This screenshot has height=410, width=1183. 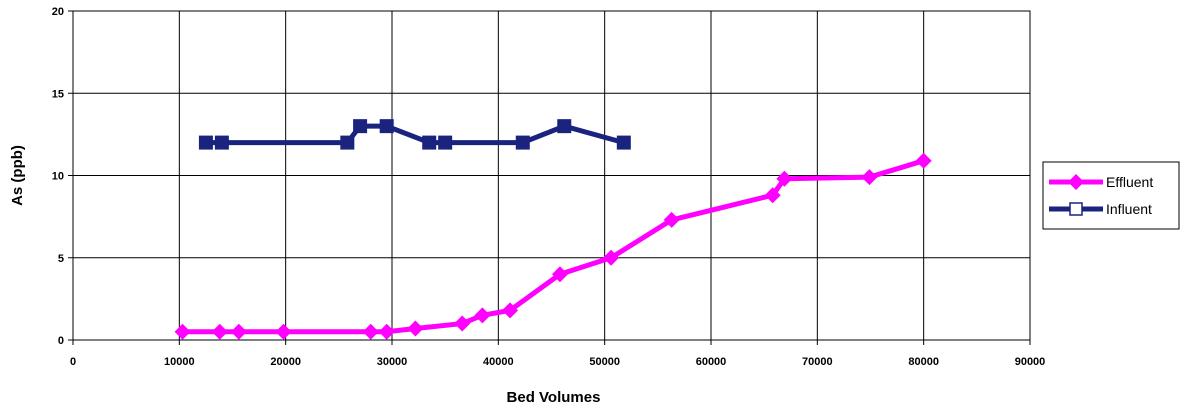 I want to click on legend-item-effluent: Effluent, so click(x=1101, y=182).